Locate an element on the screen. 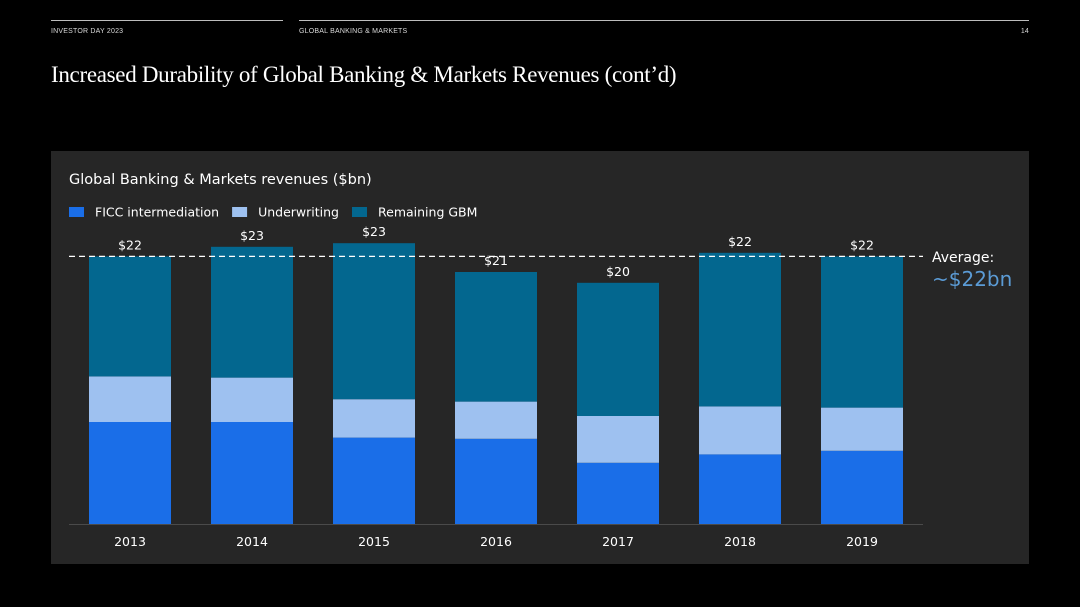  bar-2015-remaining-gbm is located at coordinates (374, 321).